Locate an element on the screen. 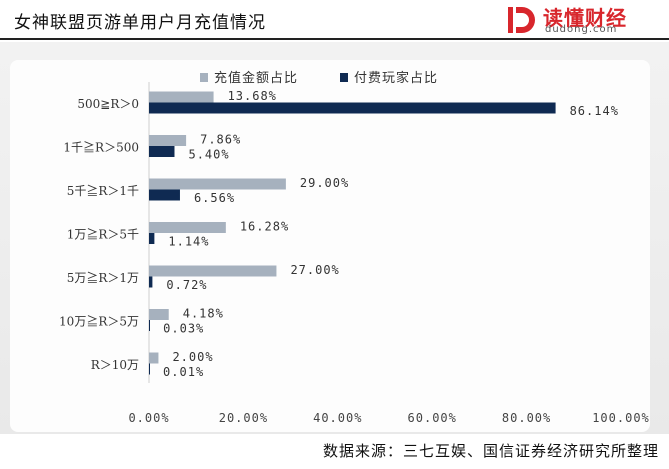 This screenshot has height=469, width=669. legend-label: 充值金额占比 is located at coordinates (256, 78).